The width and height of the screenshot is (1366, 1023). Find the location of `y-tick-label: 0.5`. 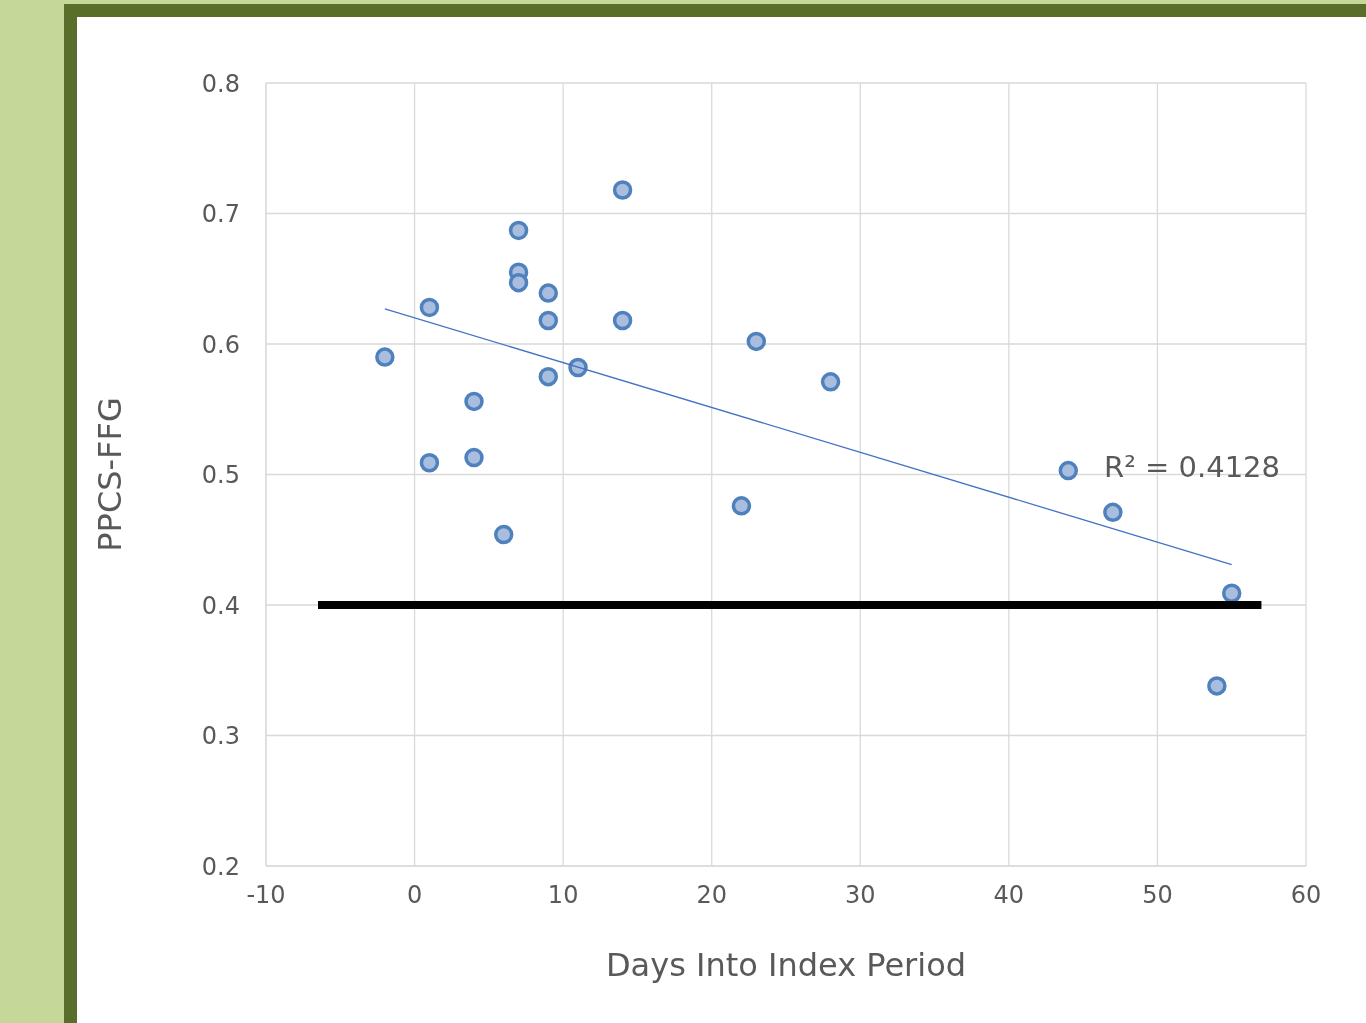

y-tick-label: 0.5 is located at coordinates (220, 475).